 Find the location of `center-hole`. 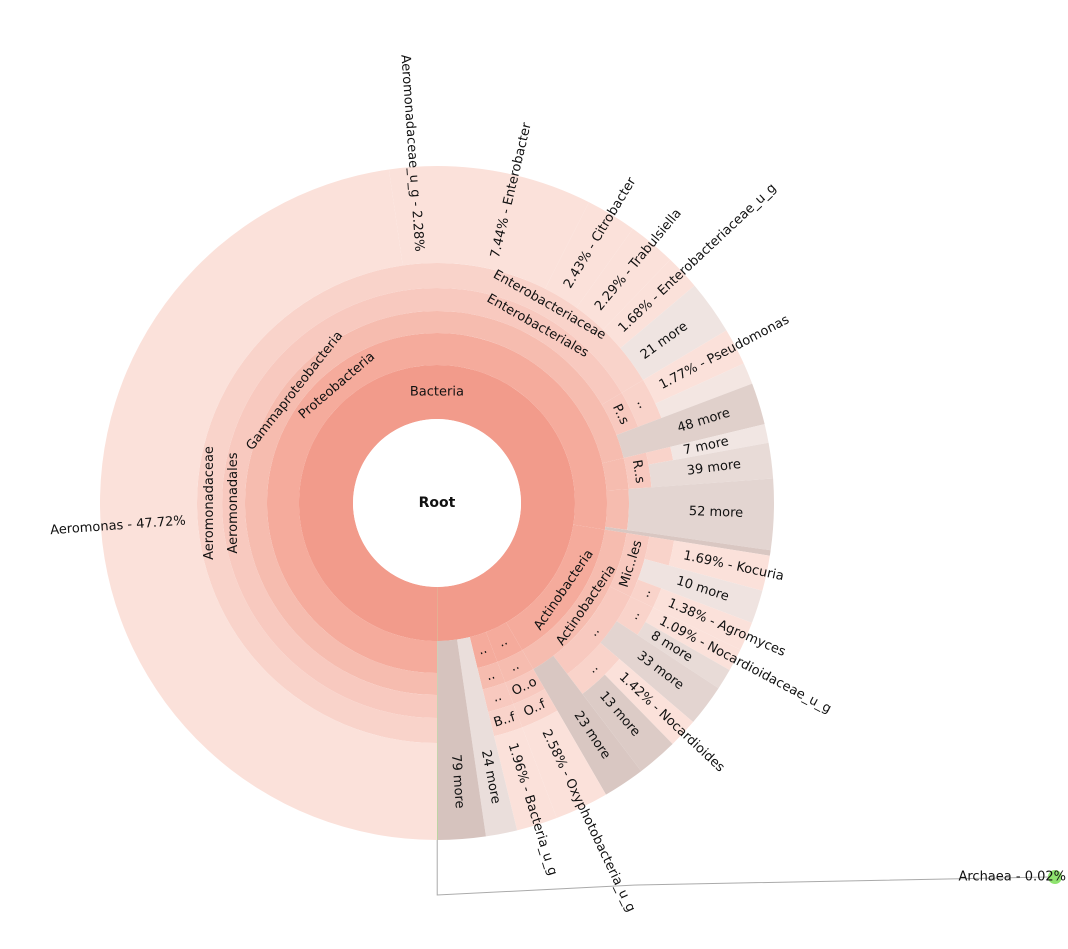

center-hole is located at coordinates (437, 503).